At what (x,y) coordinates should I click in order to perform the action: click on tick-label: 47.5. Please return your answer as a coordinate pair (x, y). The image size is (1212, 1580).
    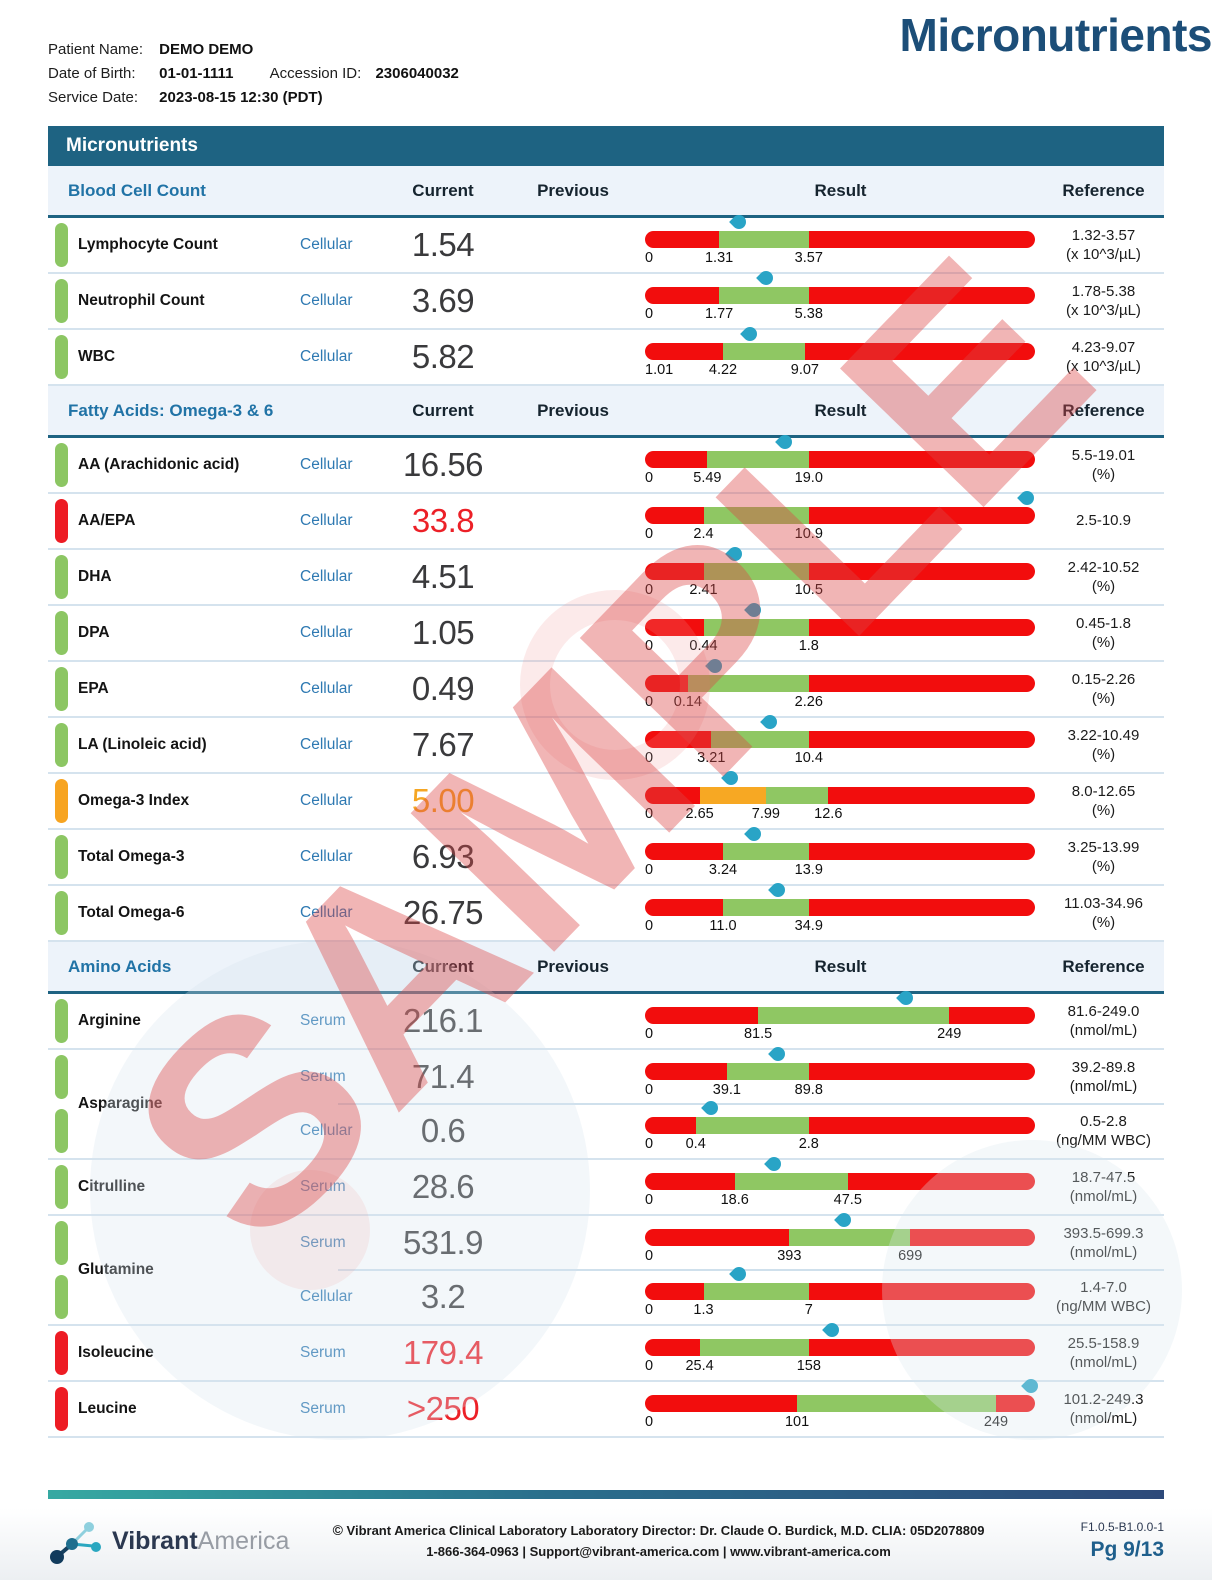
    Looking at the image, I should click on (847, 1200).